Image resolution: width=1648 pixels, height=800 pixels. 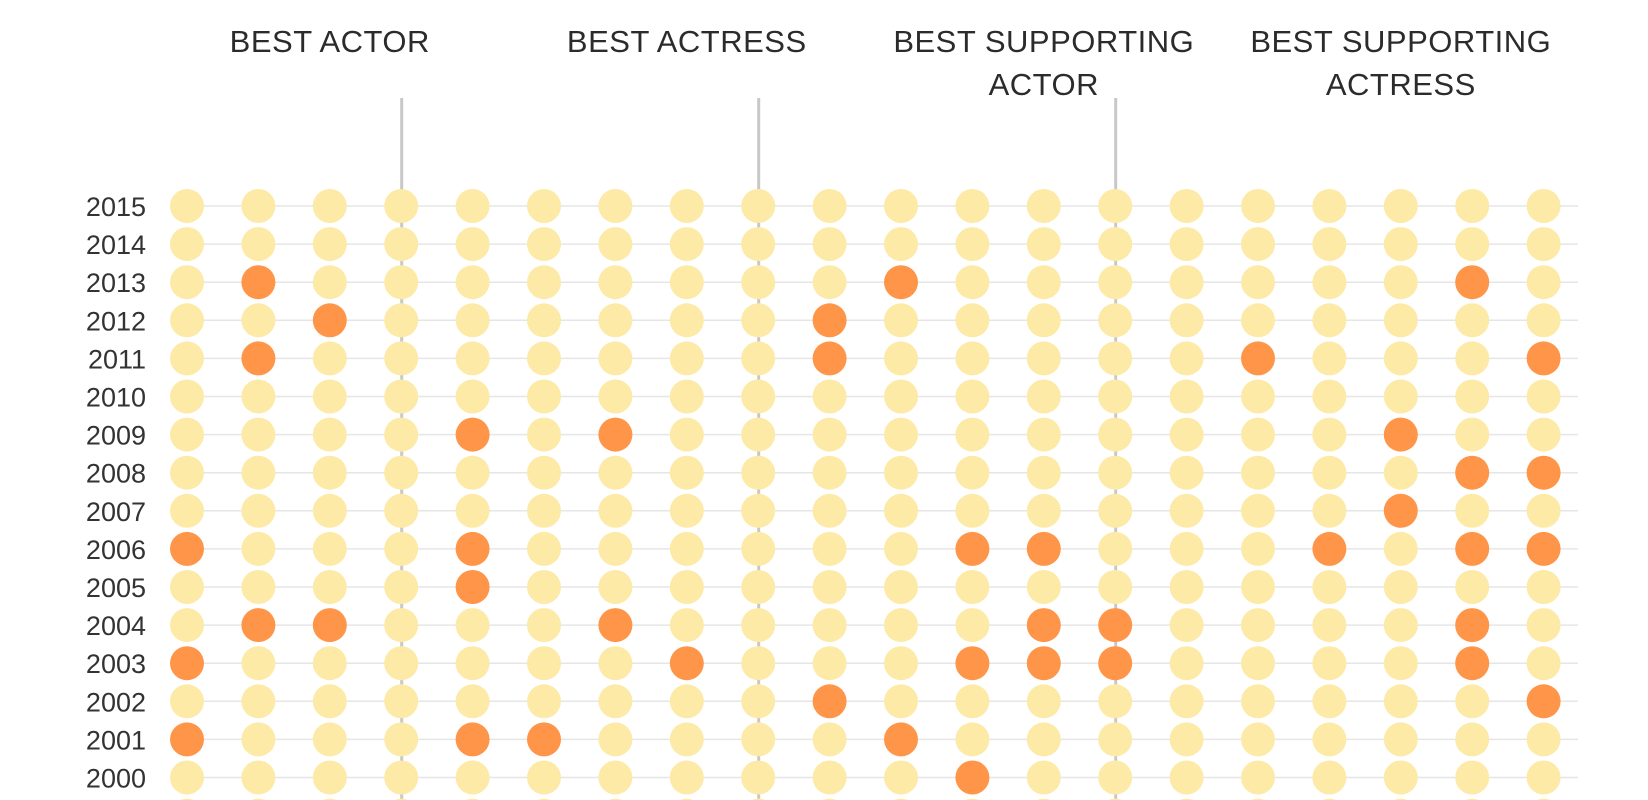 I want to click on category-title: BEST SUPPORTING ACTOR, so click(x=1043, y=63).